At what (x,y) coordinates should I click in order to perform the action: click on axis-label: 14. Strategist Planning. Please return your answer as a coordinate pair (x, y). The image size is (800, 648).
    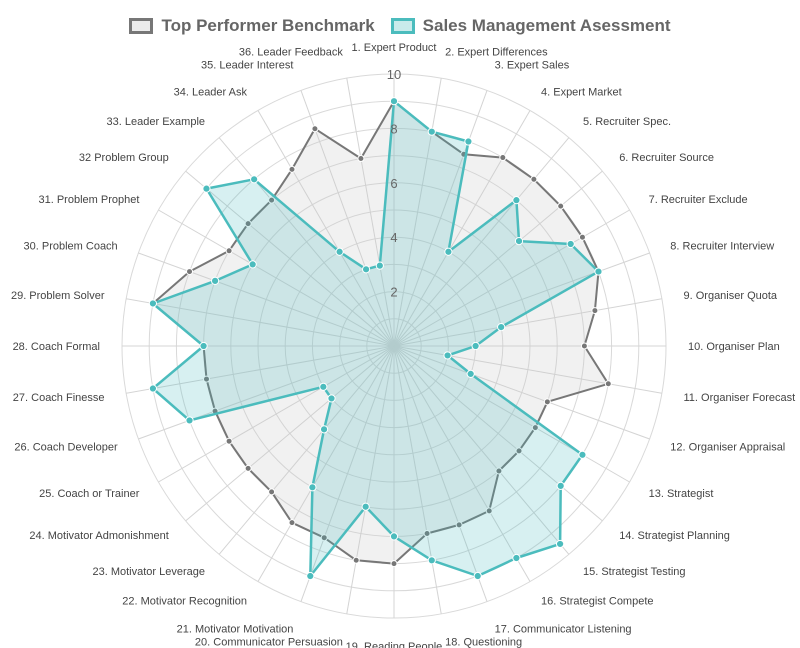
    Looking at the image, I should click on (674, 536).